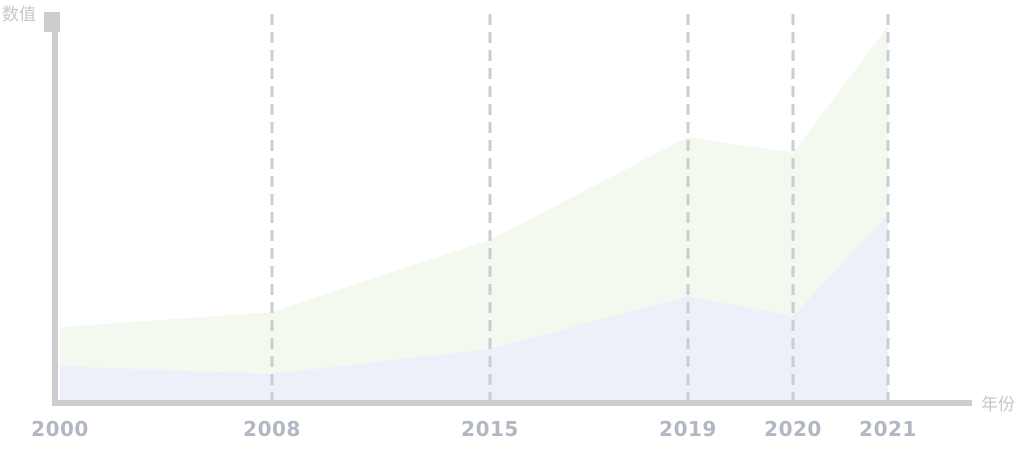 The width and height of the screenshot is (1032, 458). Describe the element at coordinates (490, 429) in the screenshot. I see `x-tick-label: 2015` at that location.